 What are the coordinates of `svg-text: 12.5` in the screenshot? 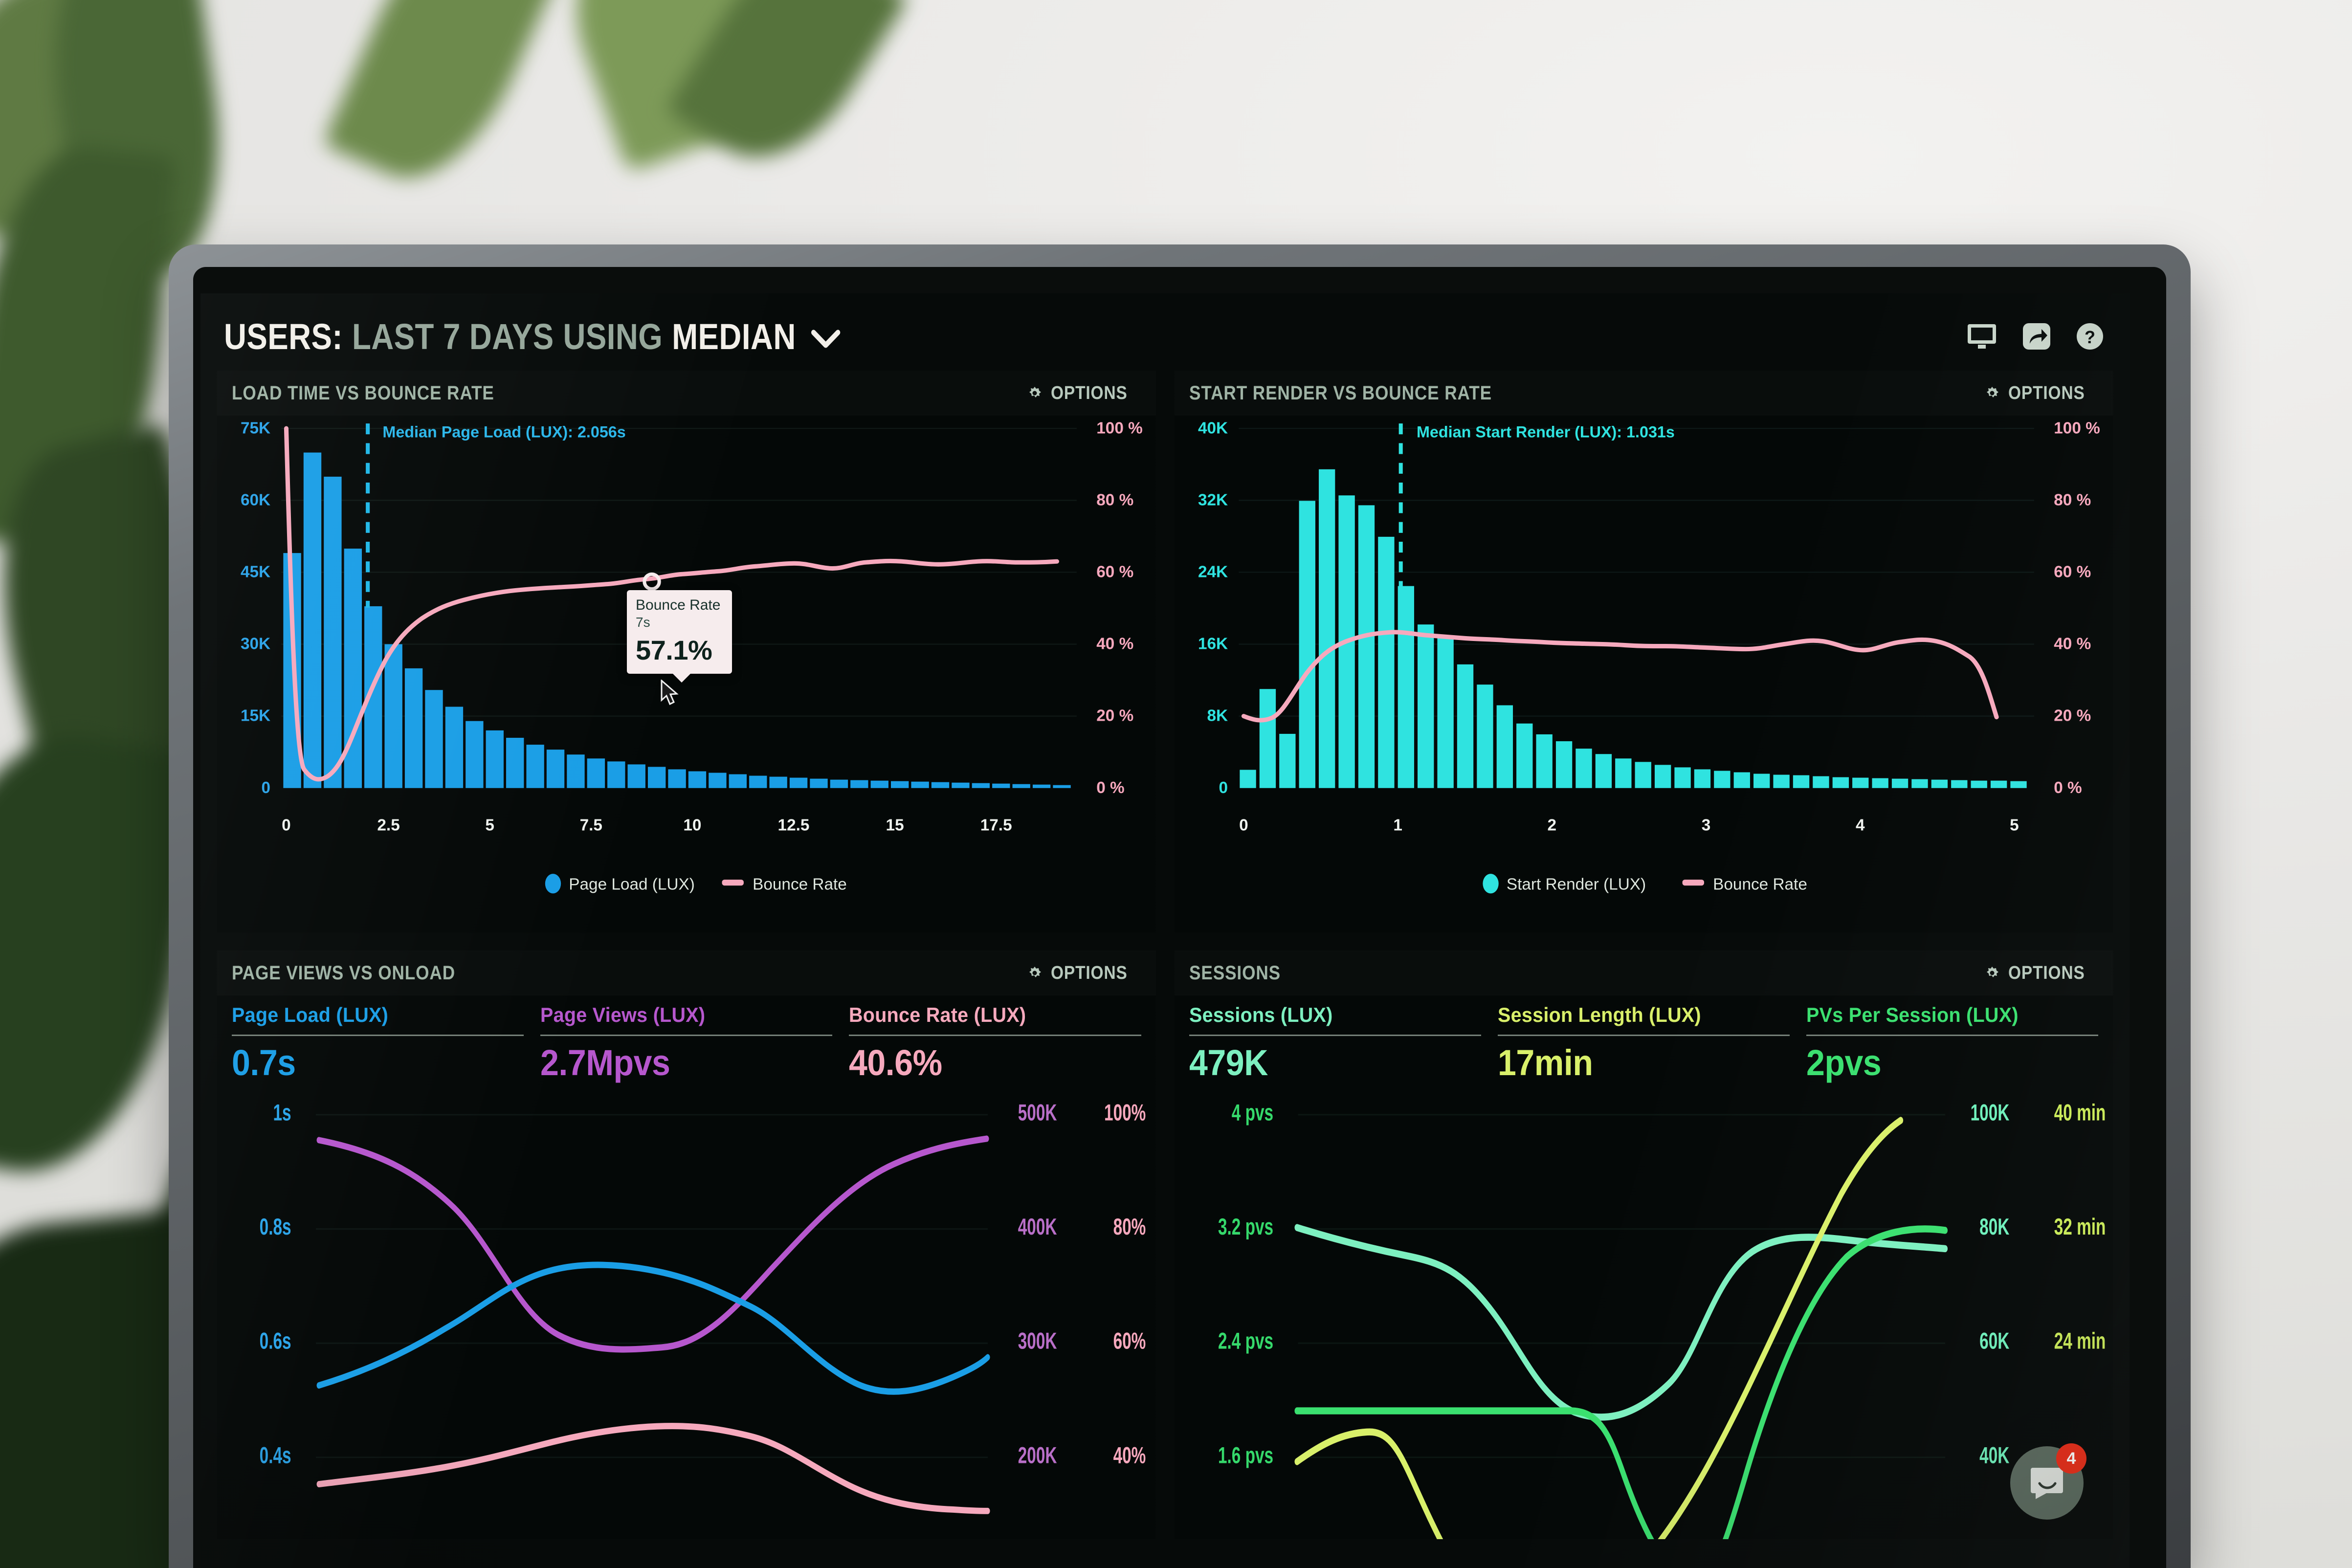 It's located at (794, 825).